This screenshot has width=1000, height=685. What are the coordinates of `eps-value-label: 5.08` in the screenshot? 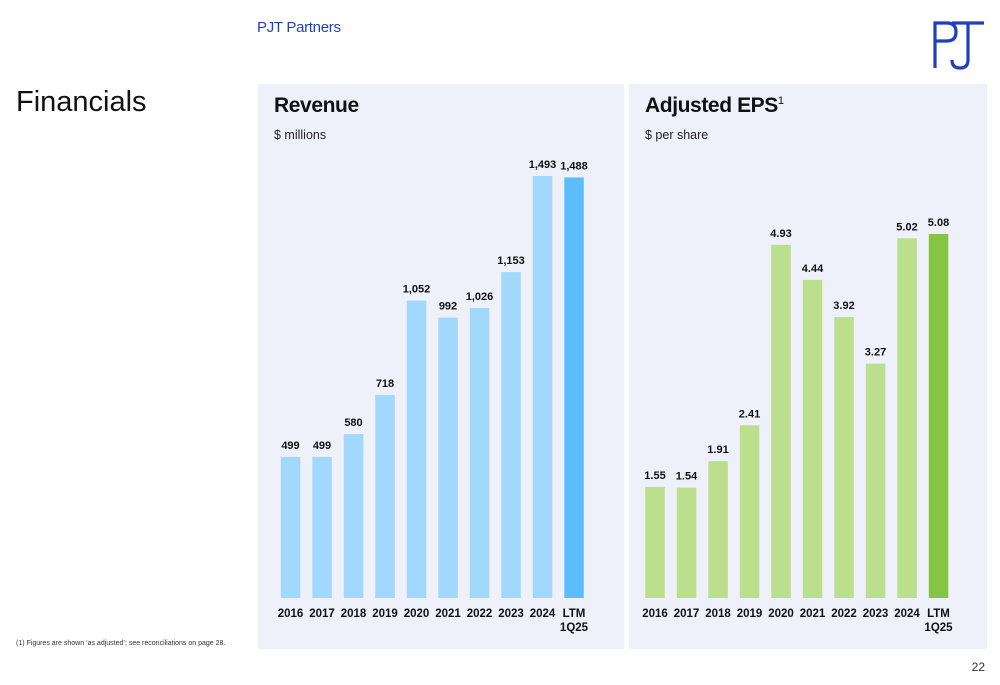 It's located at (938, 223).